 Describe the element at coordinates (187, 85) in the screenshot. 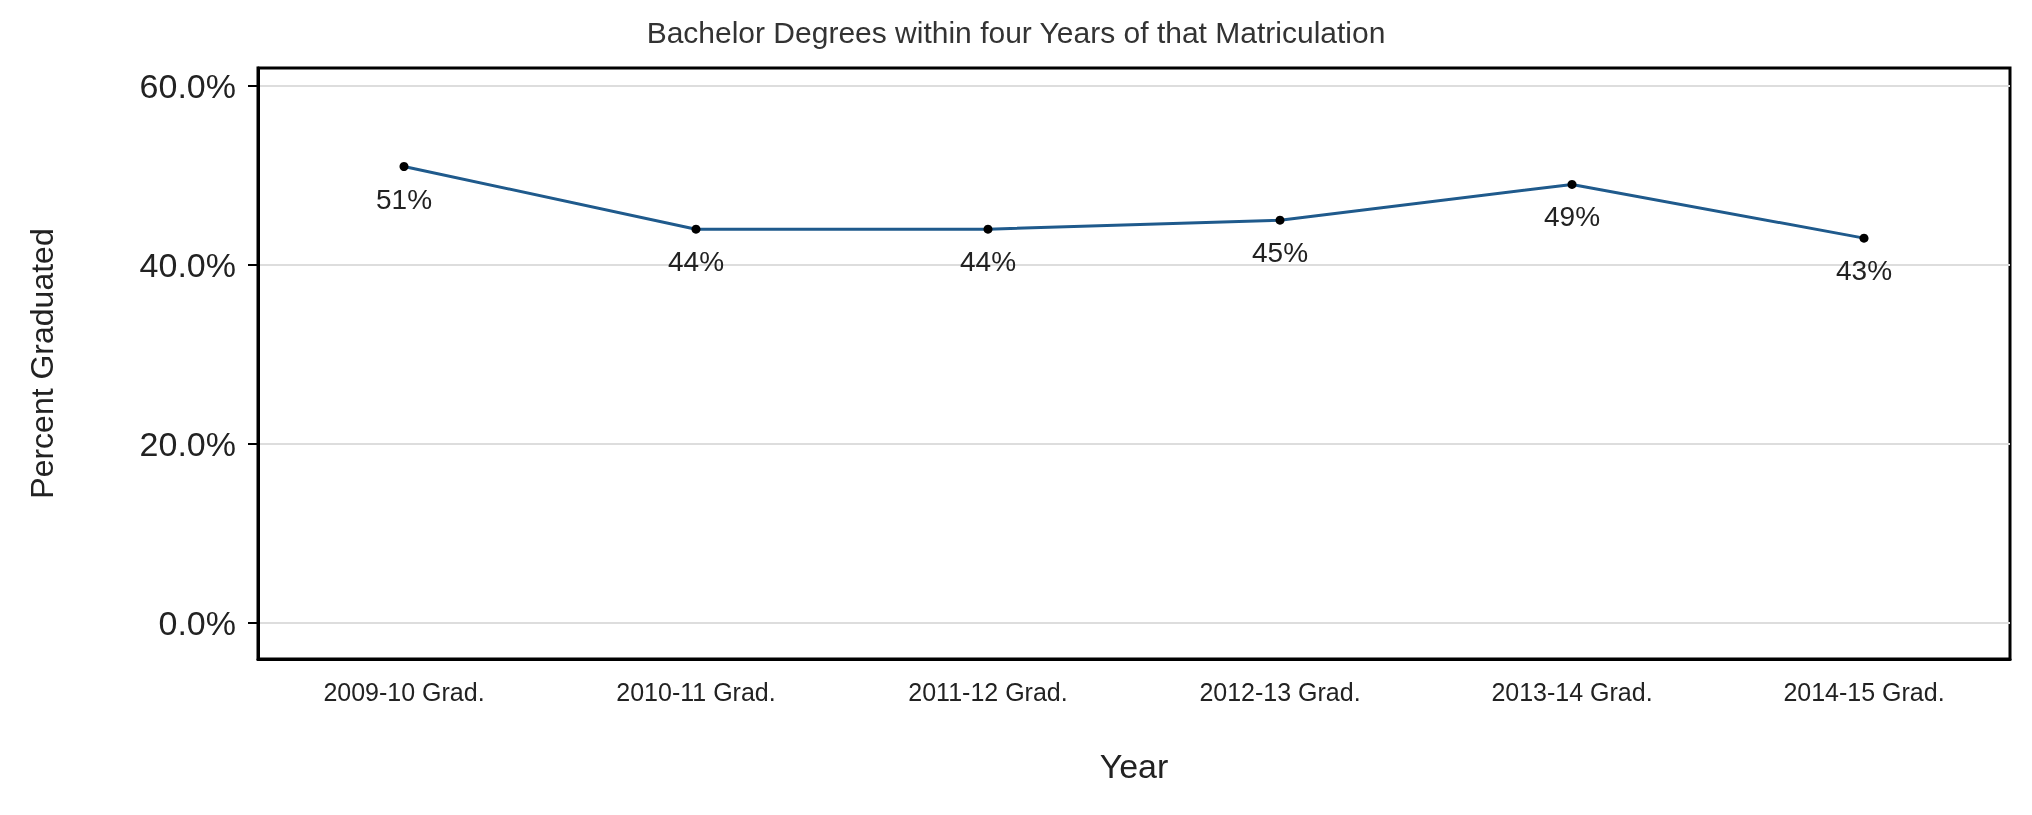

I see `y-tick-label: 60.0%` at that location.